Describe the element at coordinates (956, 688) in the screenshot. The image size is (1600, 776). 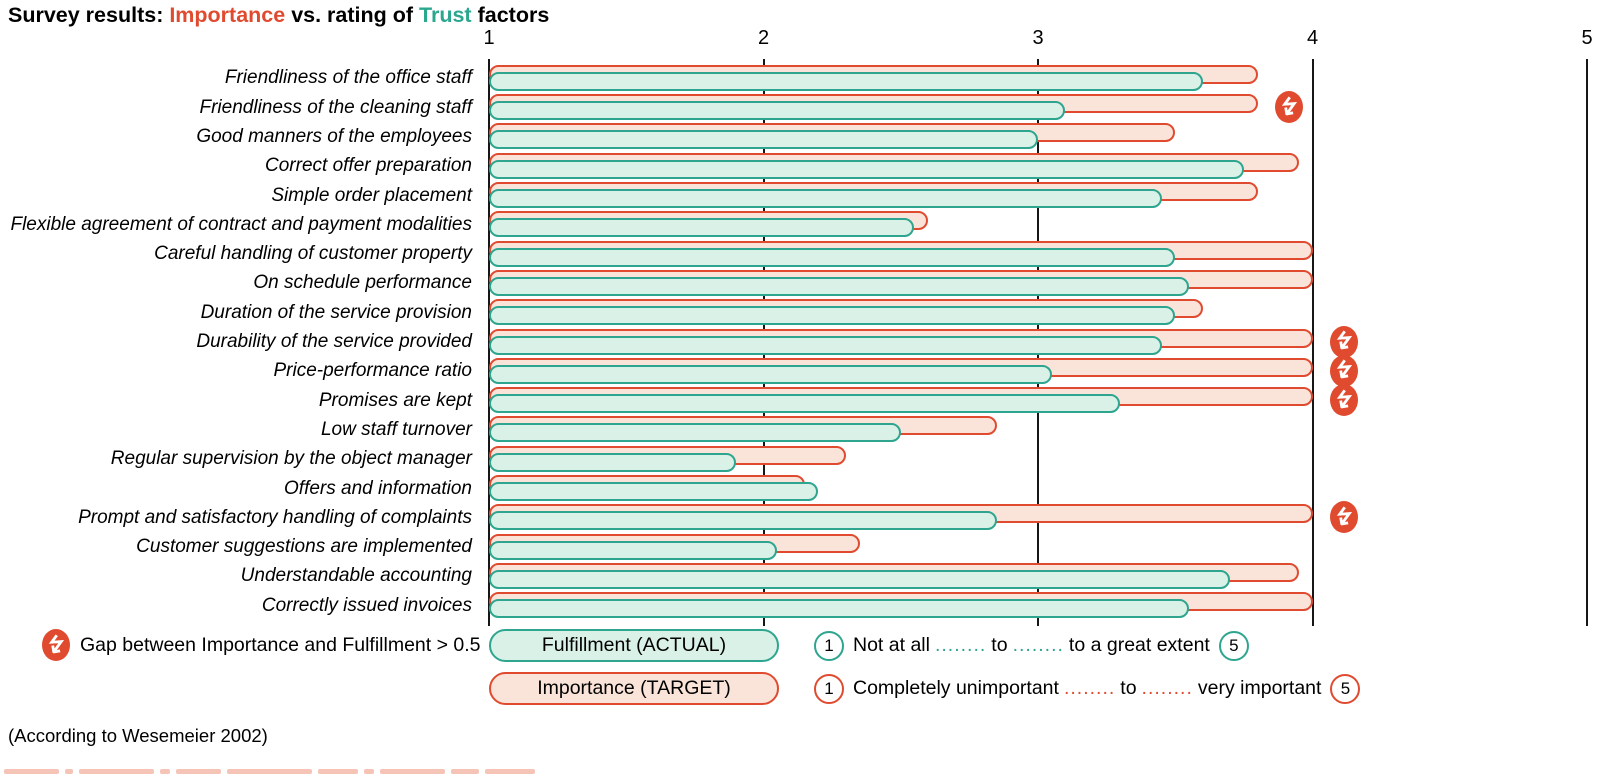
I see `scale-text: Completely unimportant` at that location.